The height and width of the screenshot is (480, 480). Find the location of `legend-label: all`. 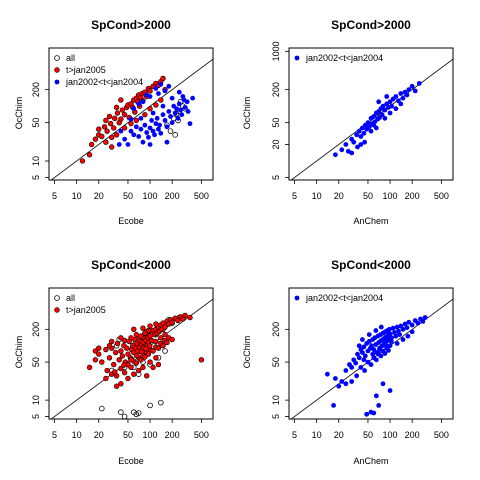

legend-label: all is located at coordinates (70, 298).